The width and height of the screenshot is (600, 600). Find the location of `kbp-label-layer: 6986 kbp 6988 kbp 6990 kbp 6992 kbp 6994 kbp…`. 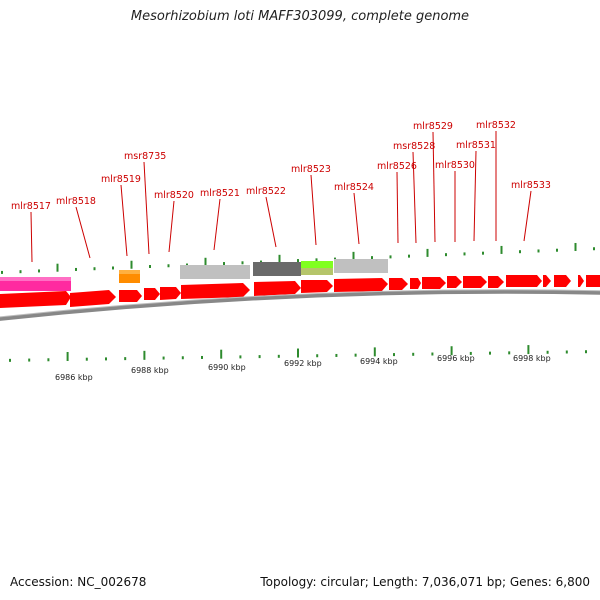

kbp-label-layer: 6986 kbp 6988 kbp 6990 kbp 6992 kbp 6994 kbp… is located at coordinates (303, 368).